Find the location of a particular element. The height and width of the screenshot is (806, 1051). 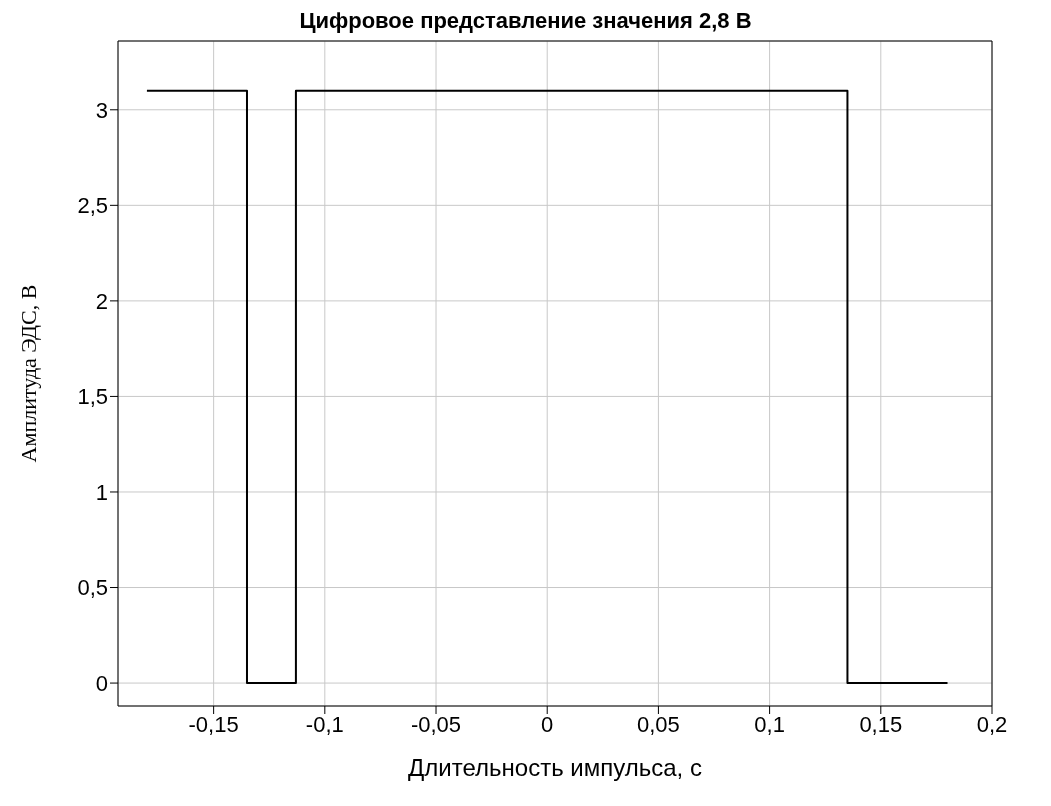

x-tick-label: 0 is located at coordinates (547, 724).